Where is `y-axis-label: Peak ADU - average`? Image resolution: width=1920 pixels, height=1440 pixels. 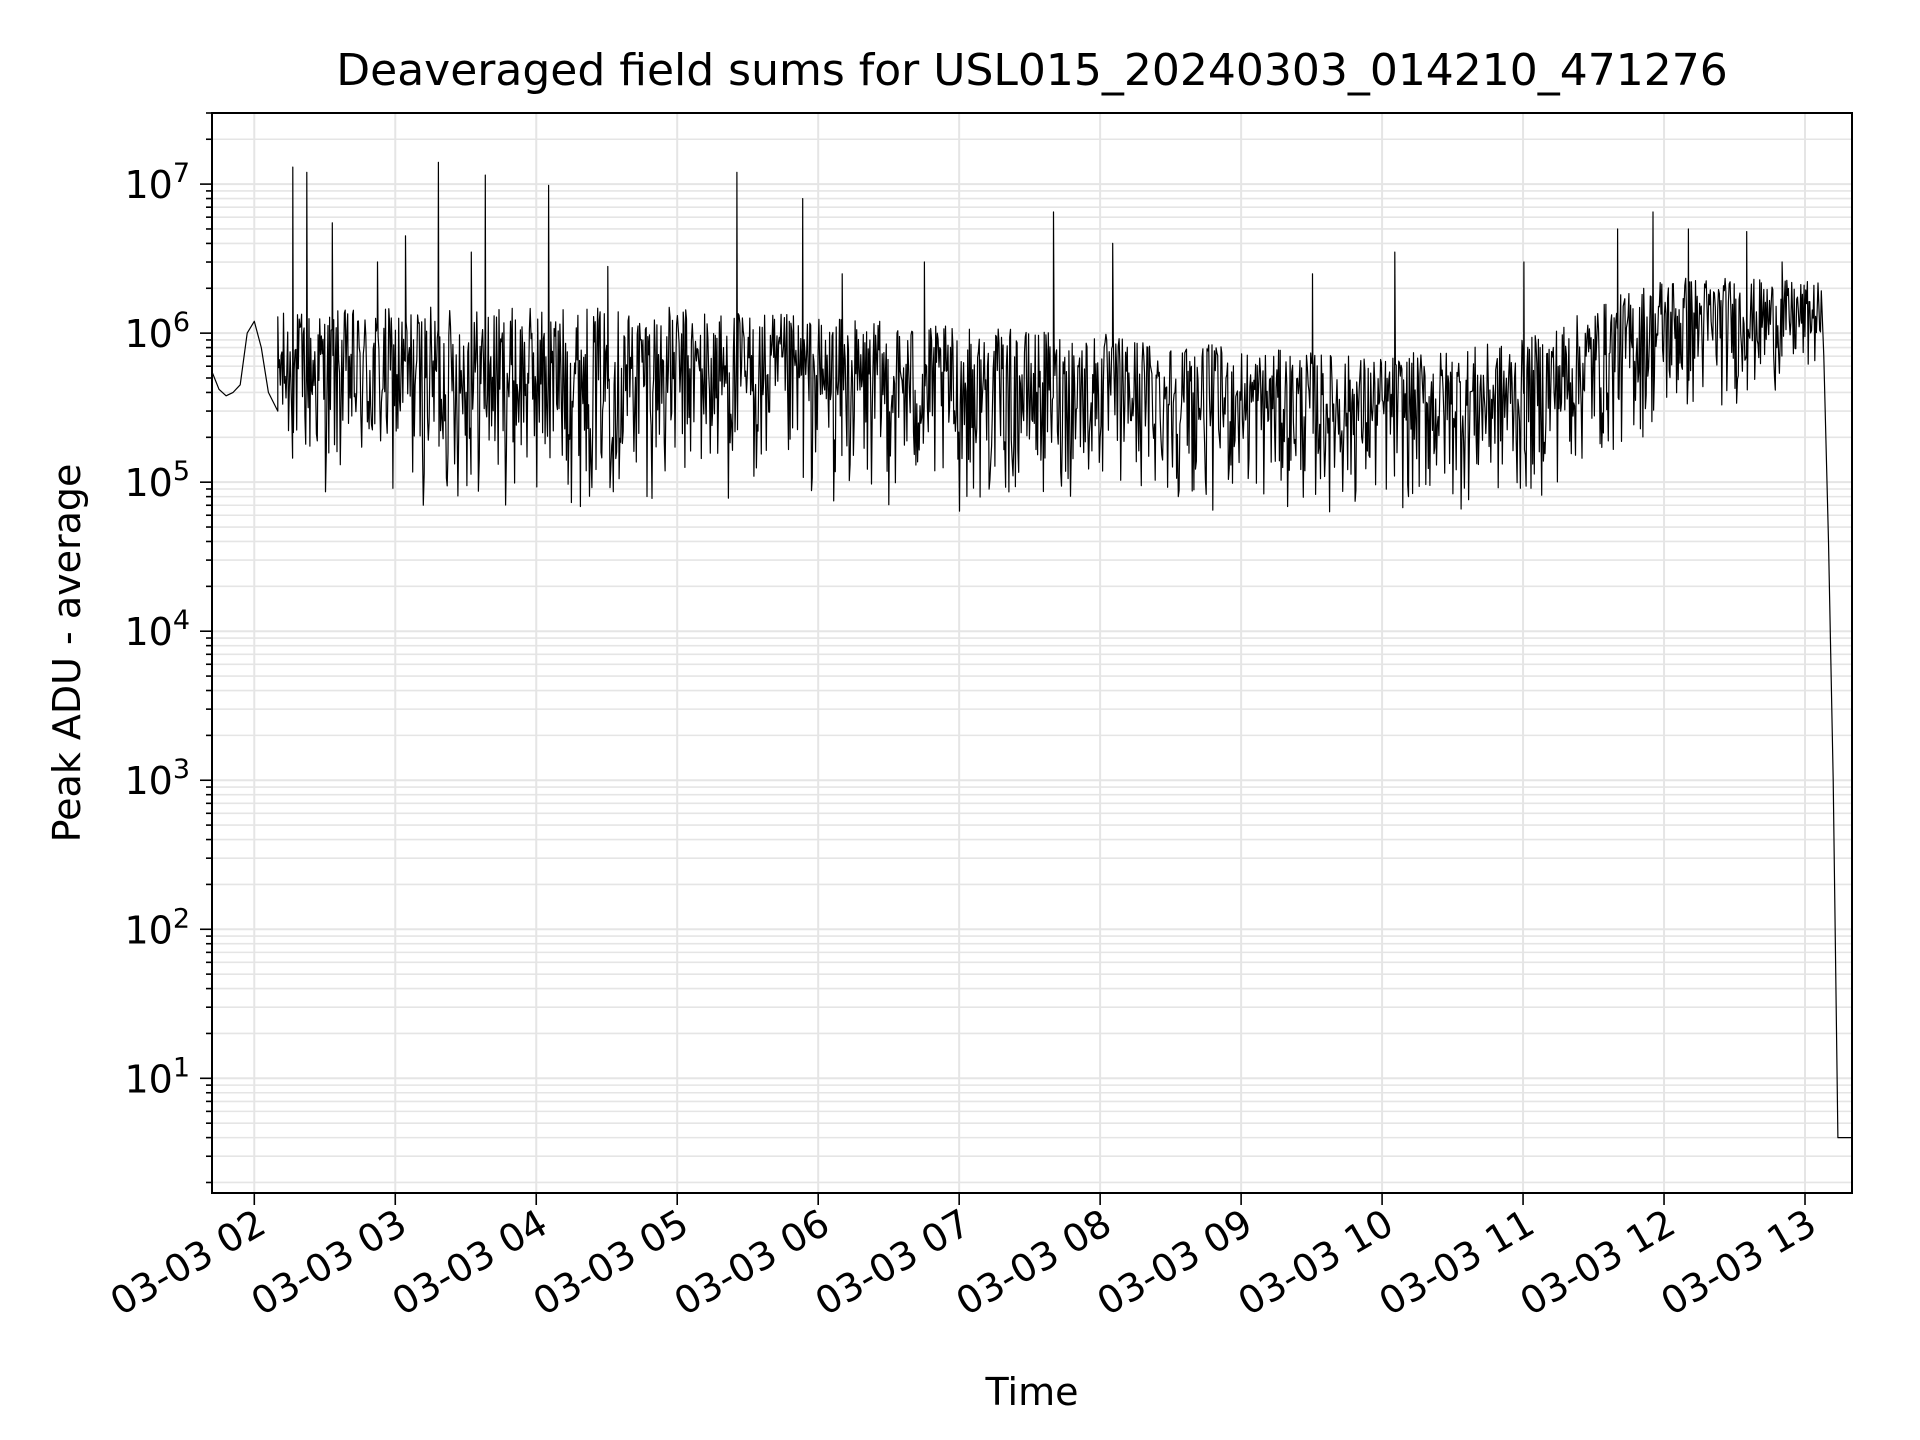 y-axis-label: Peak ADU - average is located at coordinates (67, 653).